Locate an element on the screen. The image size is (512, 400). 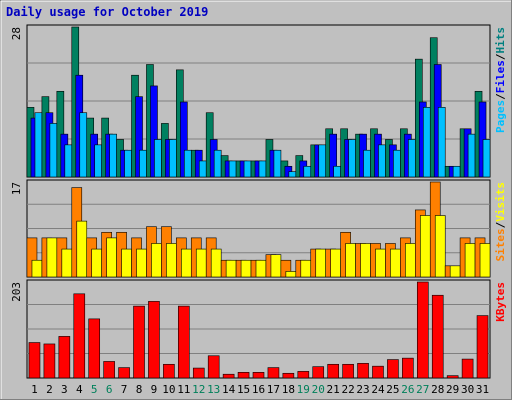
x-tick-label-day-31: 31 is located at coordinates (482, 389).